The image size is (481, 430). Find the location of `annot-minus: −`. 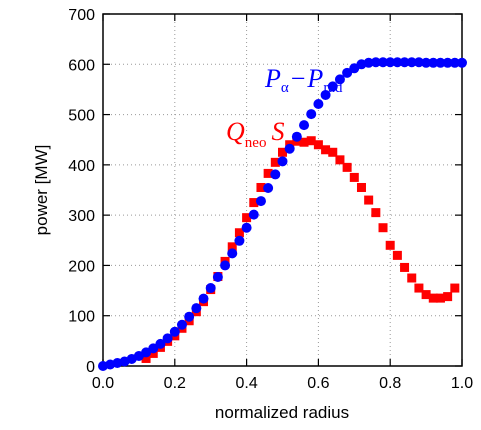

annot-minus: − is located at coordinates (298, 78).